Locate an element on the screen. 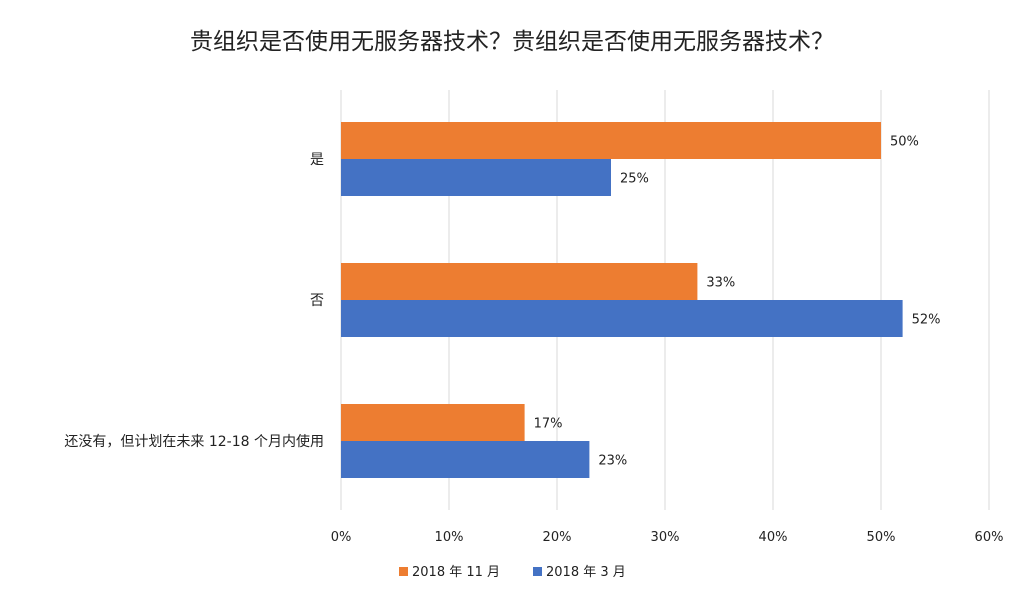  data-label: 50% is located at coordinates (904, 142).